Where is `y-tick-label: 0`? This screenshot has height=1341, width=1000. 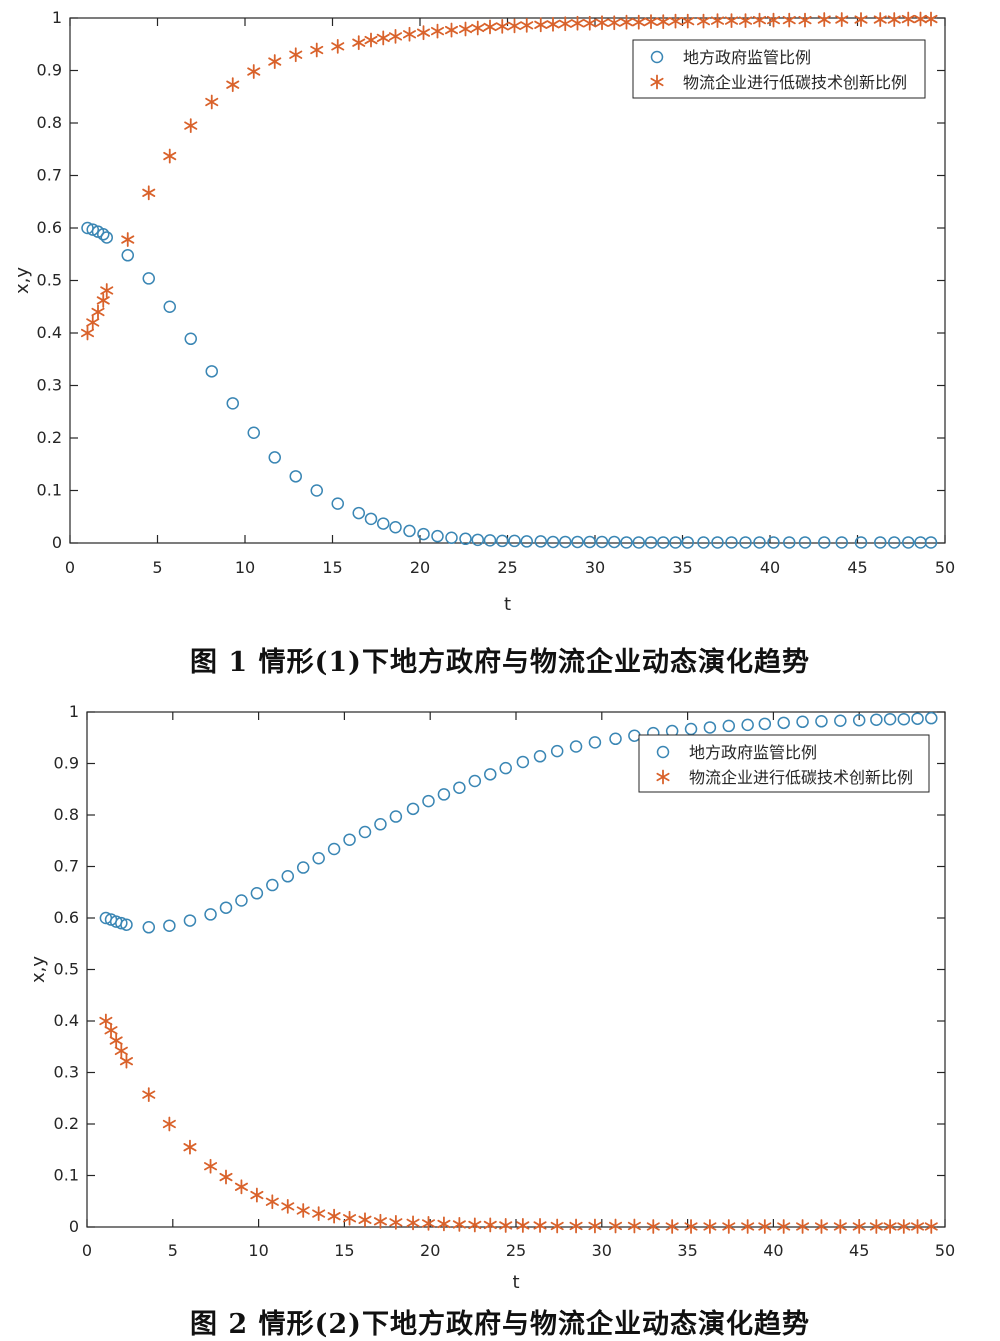 y-tick-label: 0 is located at coordinates (74, 1226).